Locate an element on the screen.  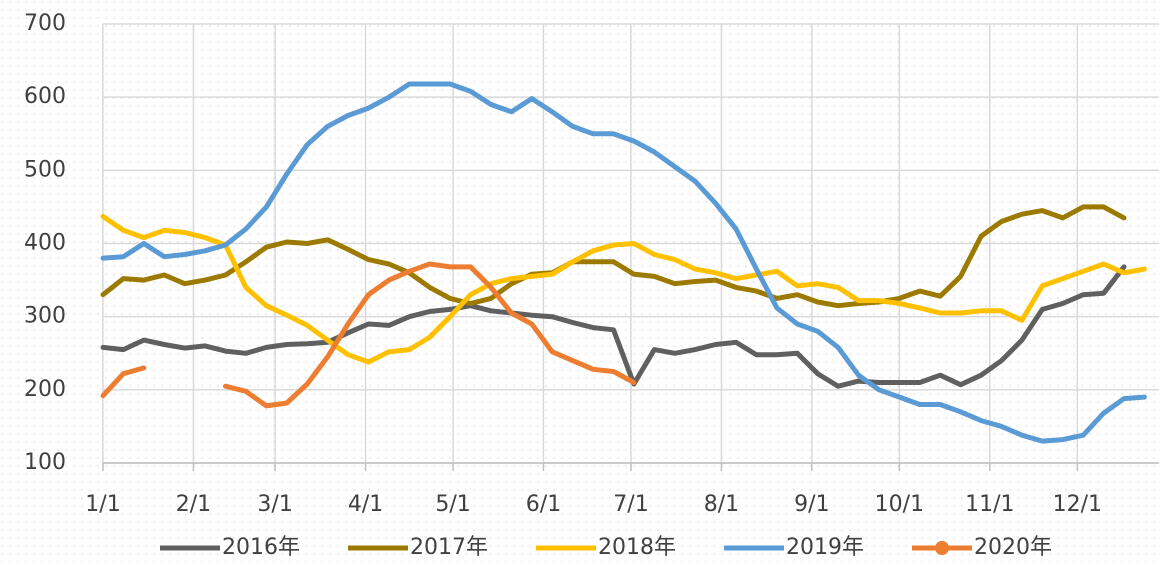
y-tick-label: 200 is located at coordinates (45, 389).